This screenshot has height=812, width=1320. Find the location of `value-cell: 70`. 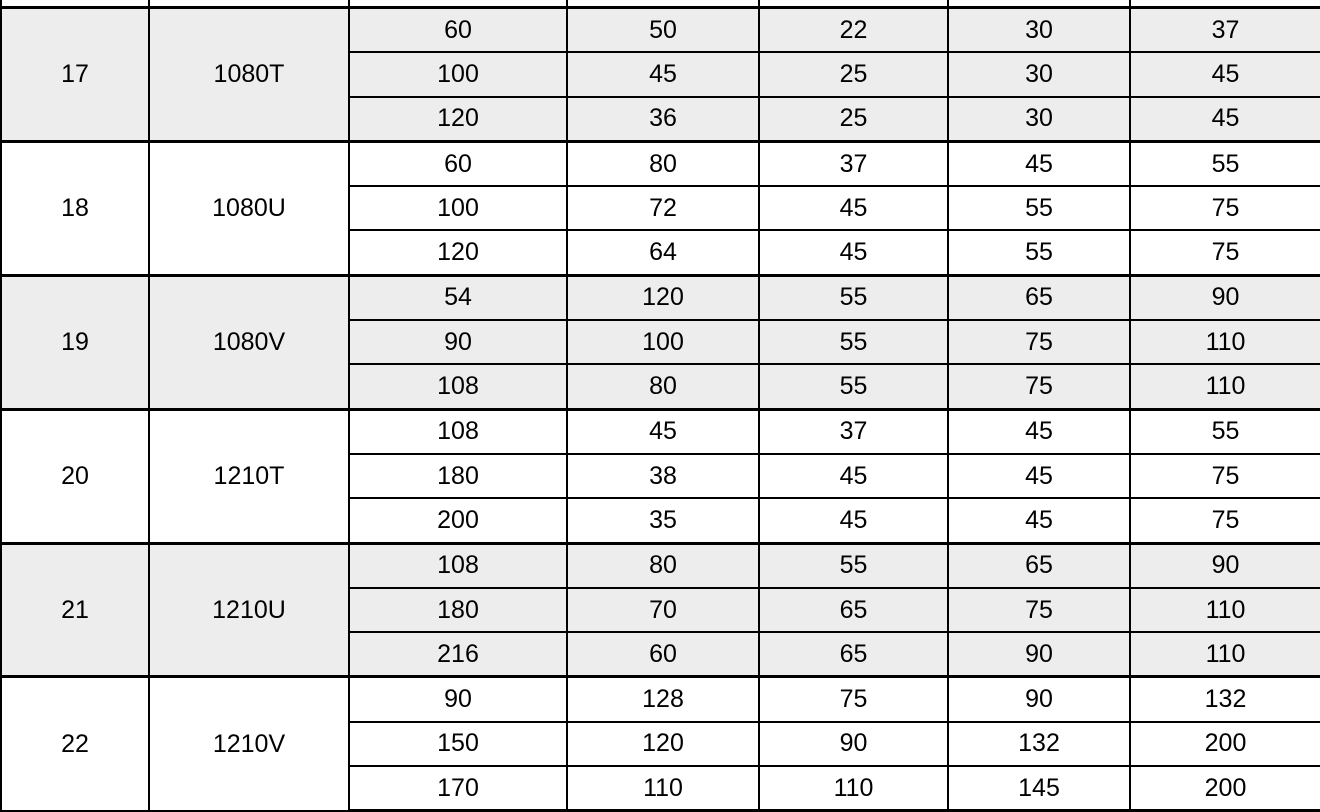

value-cell: 70 is located at coordinates (663, 610).